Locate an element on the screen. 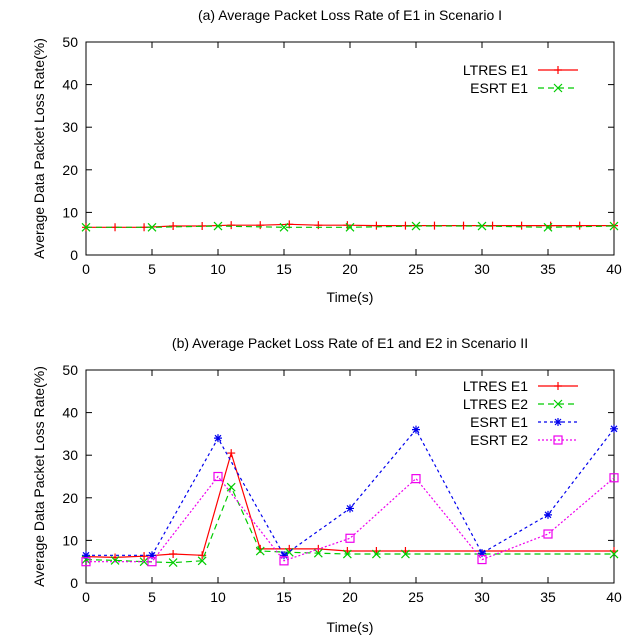 The height and width of the screenshot is (644, 644). legend-label: ESRT E2 is located at coordinates (499, 440).